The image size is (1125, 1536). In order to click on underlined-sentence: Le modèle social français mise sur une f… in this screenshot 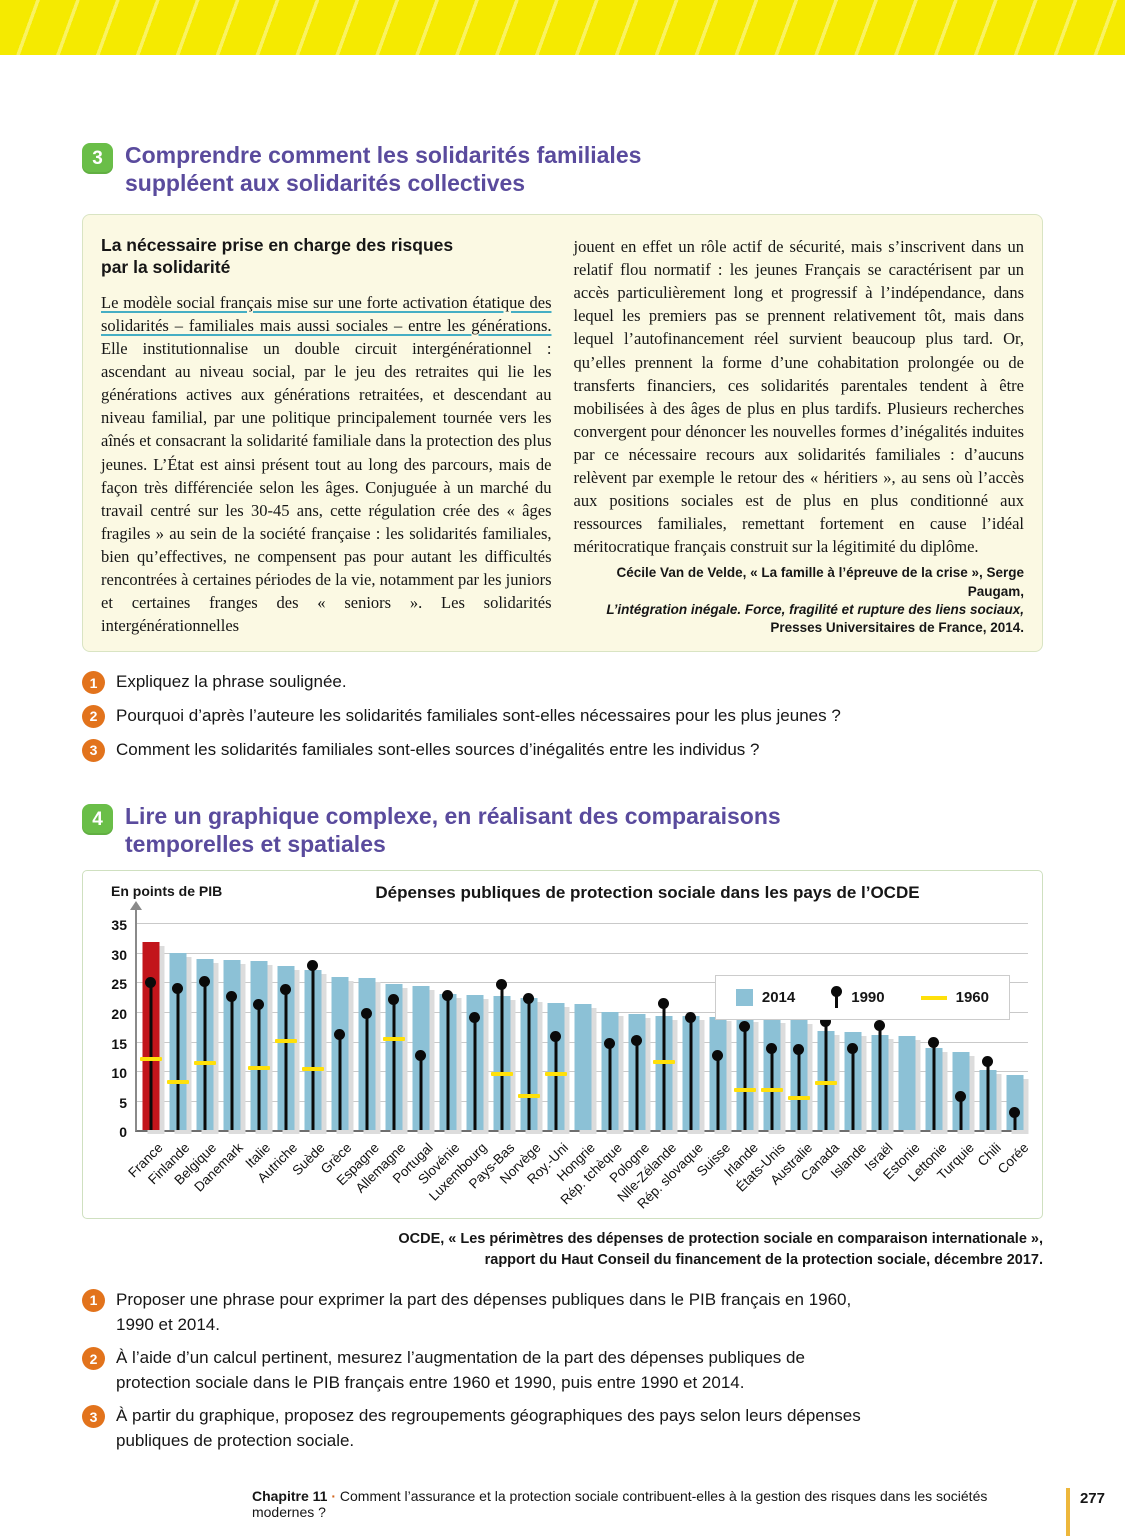, I will do `click(326, 313)`.